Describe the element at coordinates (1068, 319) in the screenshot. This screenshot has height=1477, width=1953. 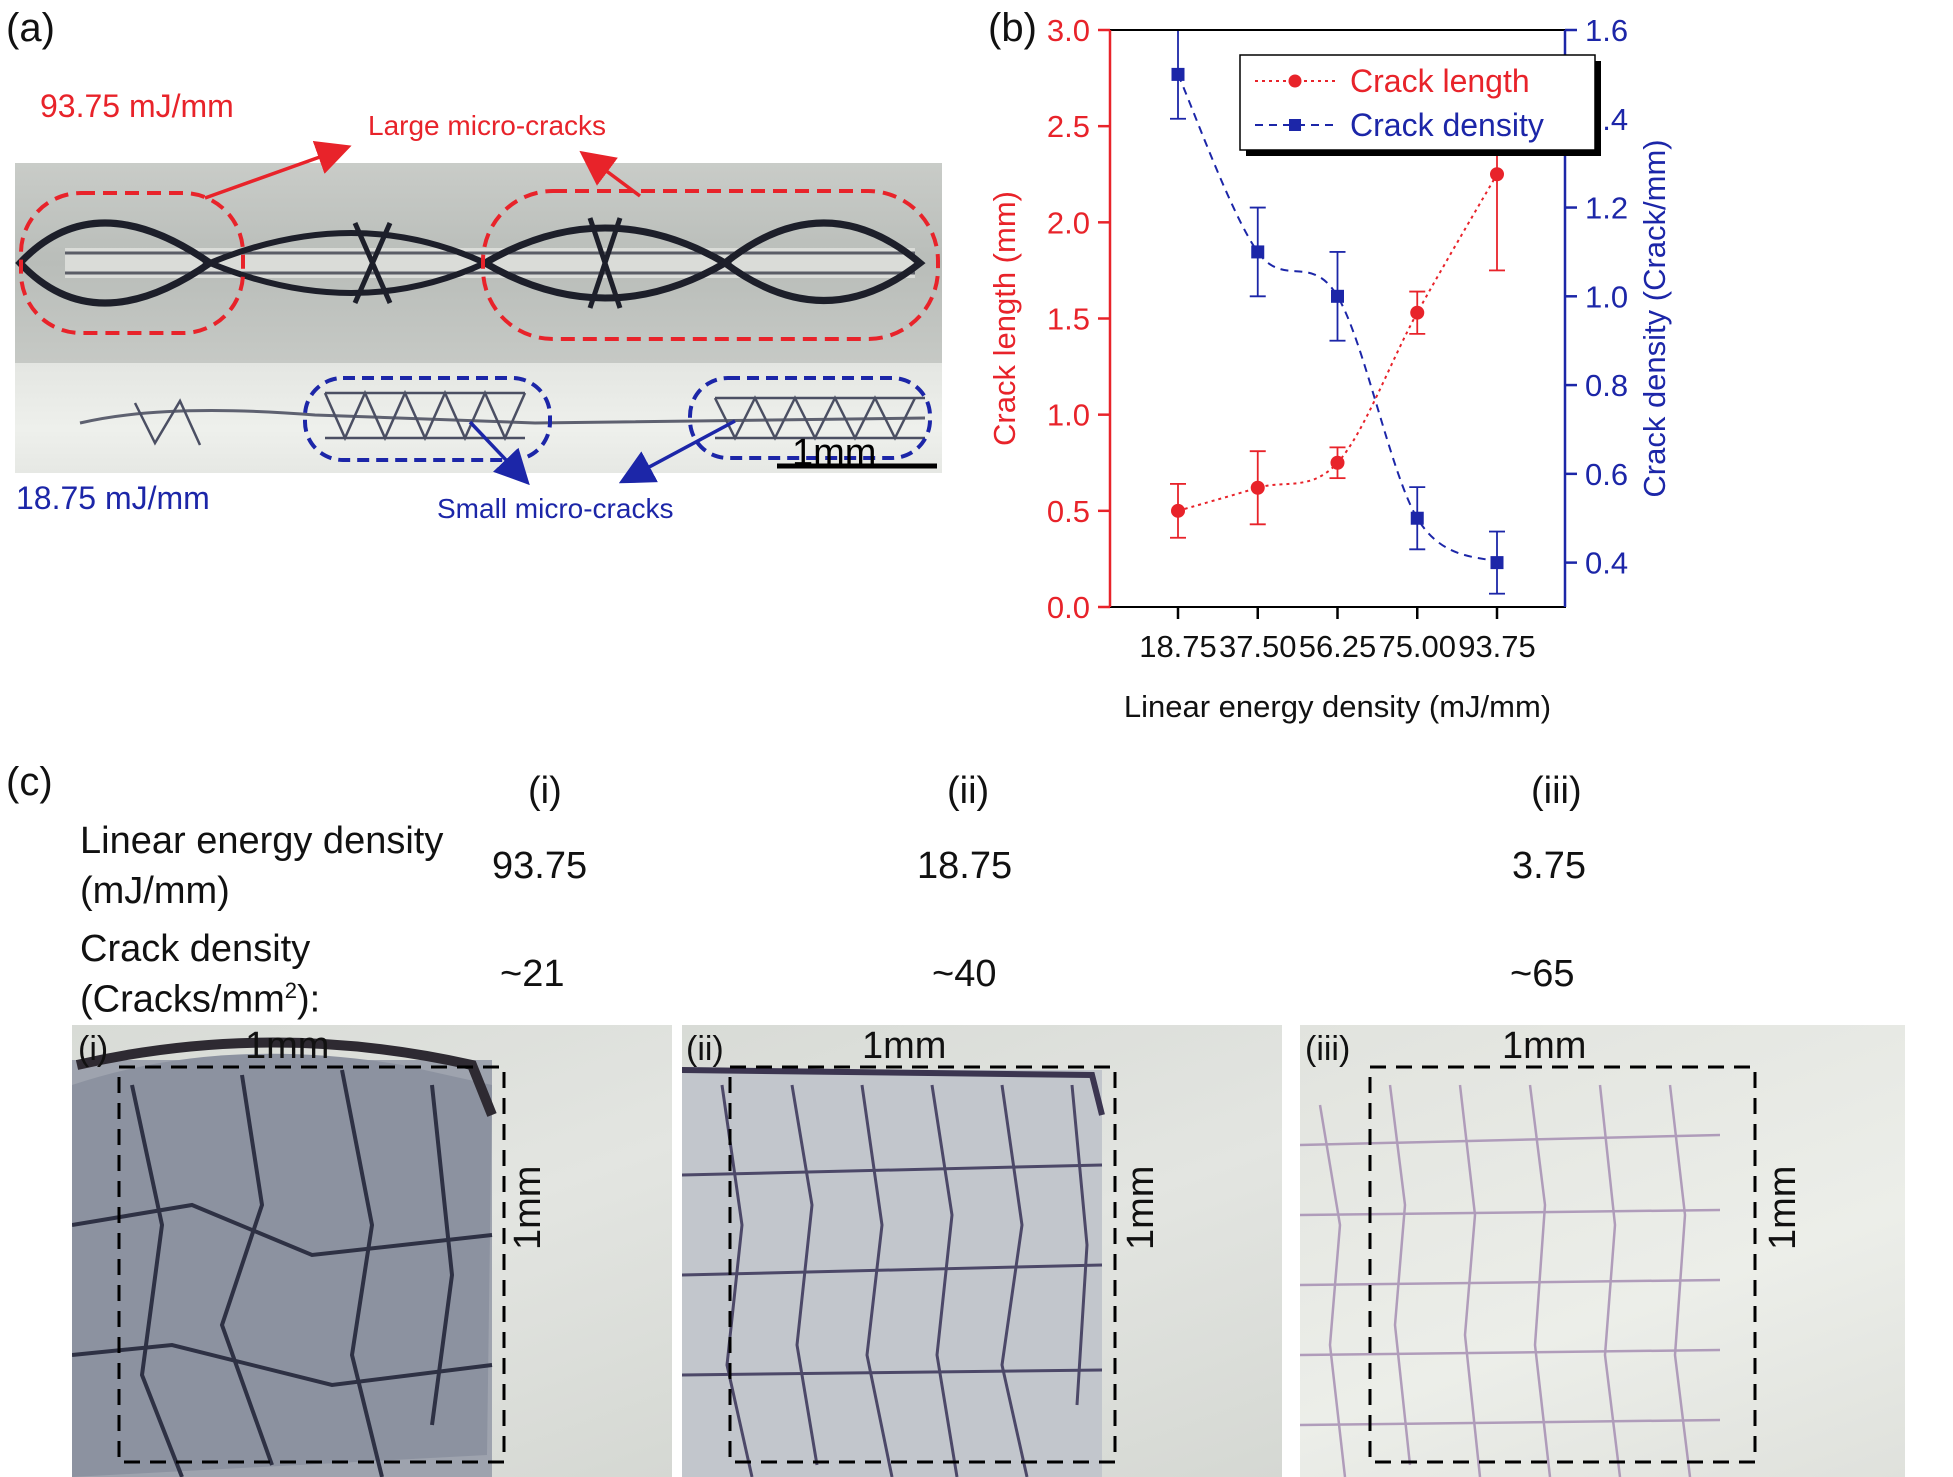
I see `left-tick-label: 1.5` at that location.